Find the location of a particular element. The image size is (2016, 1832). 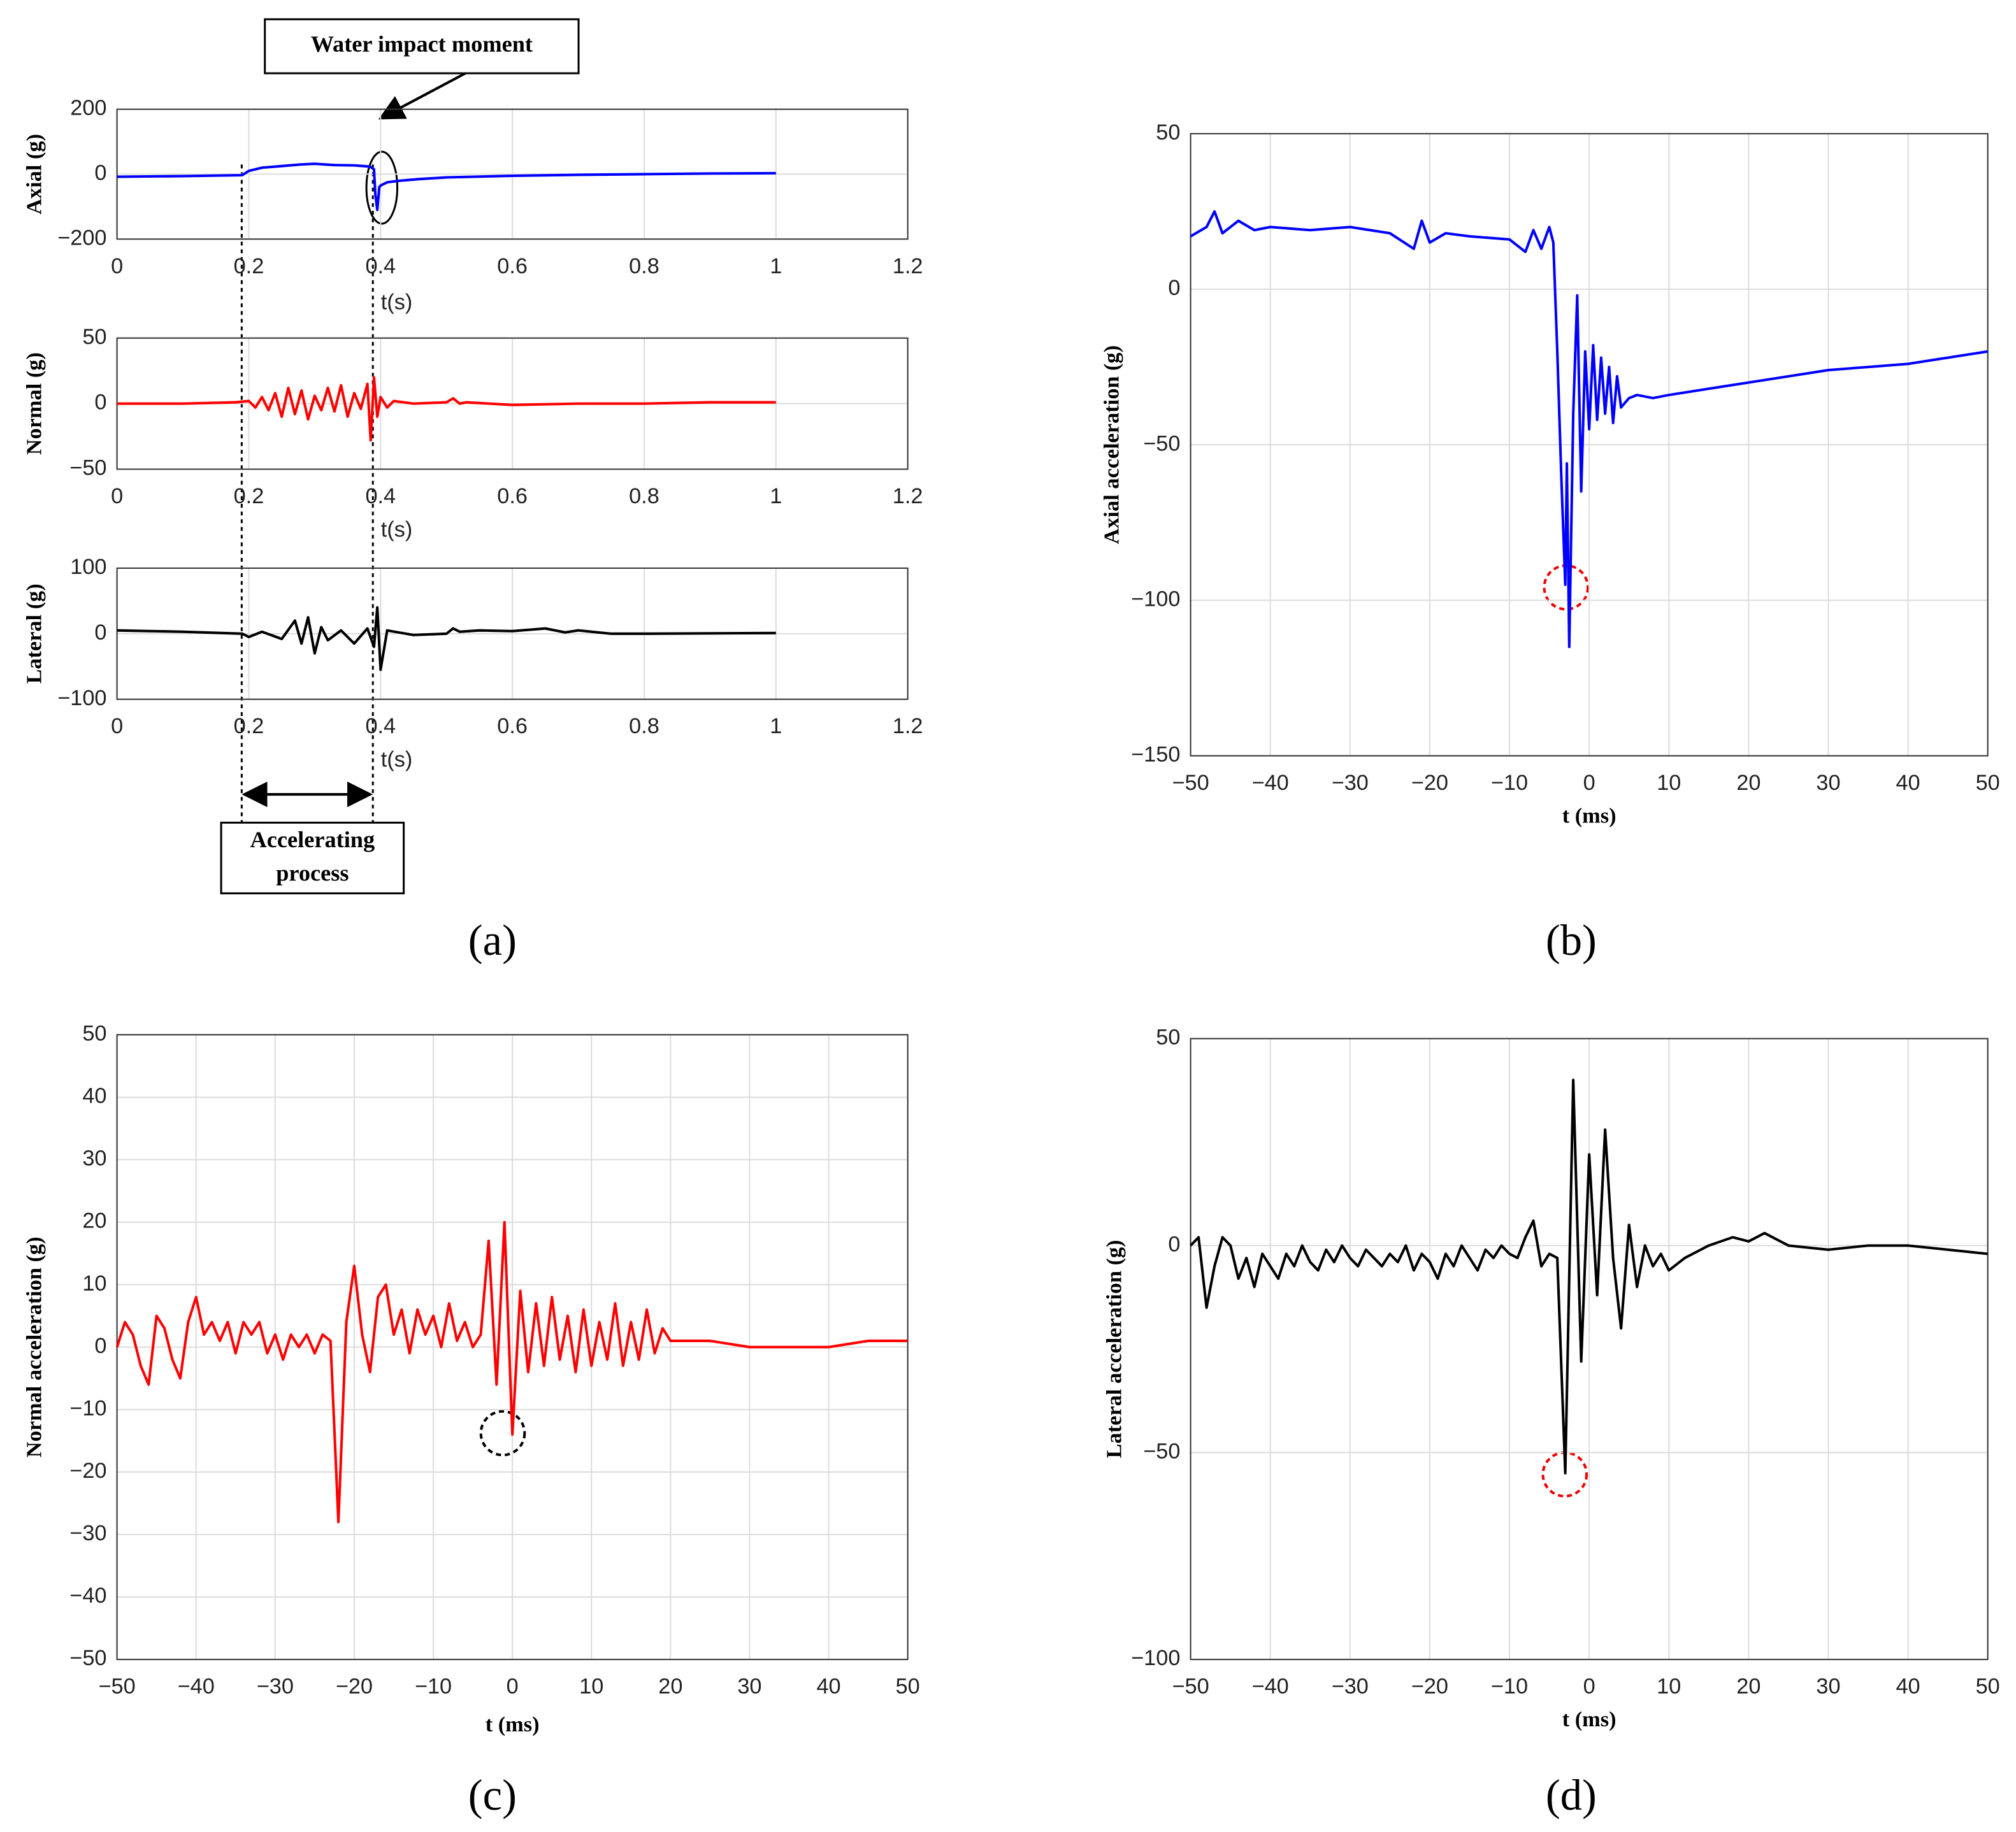

panel-label: (a) is located at coordinates (492, 940).